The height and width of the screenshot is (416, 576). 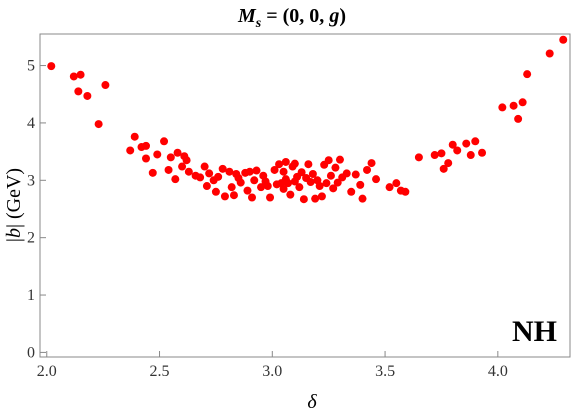 What do you see at coordinates (31, 66) in the screenshot?
I see `y-tick-label: 5` at bounding box center [31, 66].